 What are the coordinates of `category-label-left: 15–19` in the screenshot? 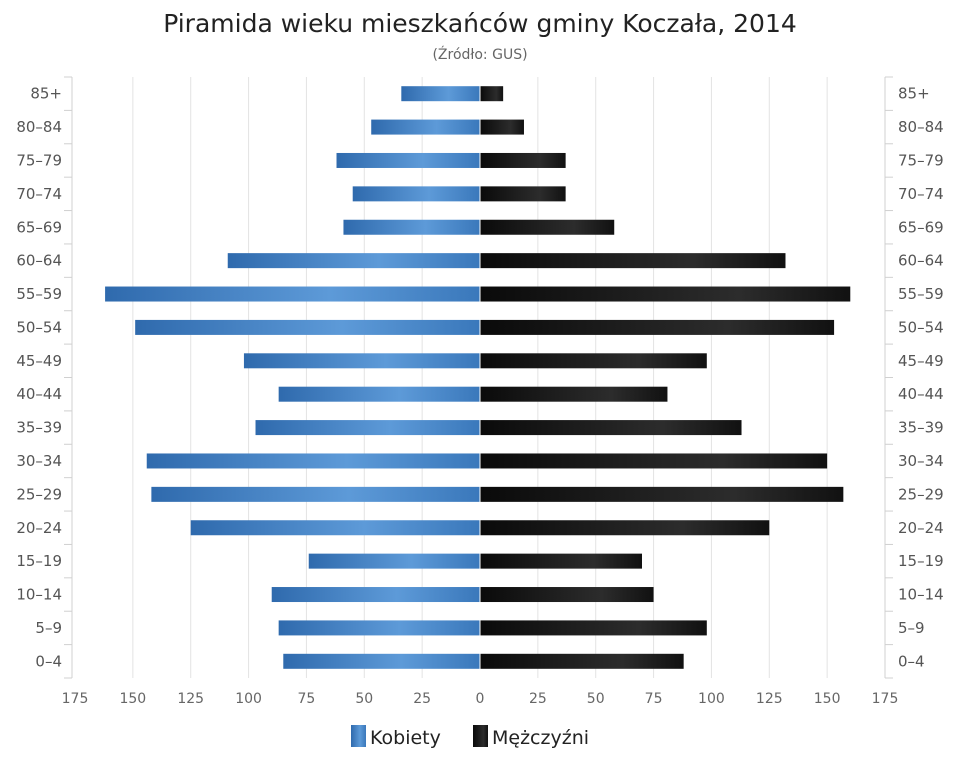 It's located at (39, 561).